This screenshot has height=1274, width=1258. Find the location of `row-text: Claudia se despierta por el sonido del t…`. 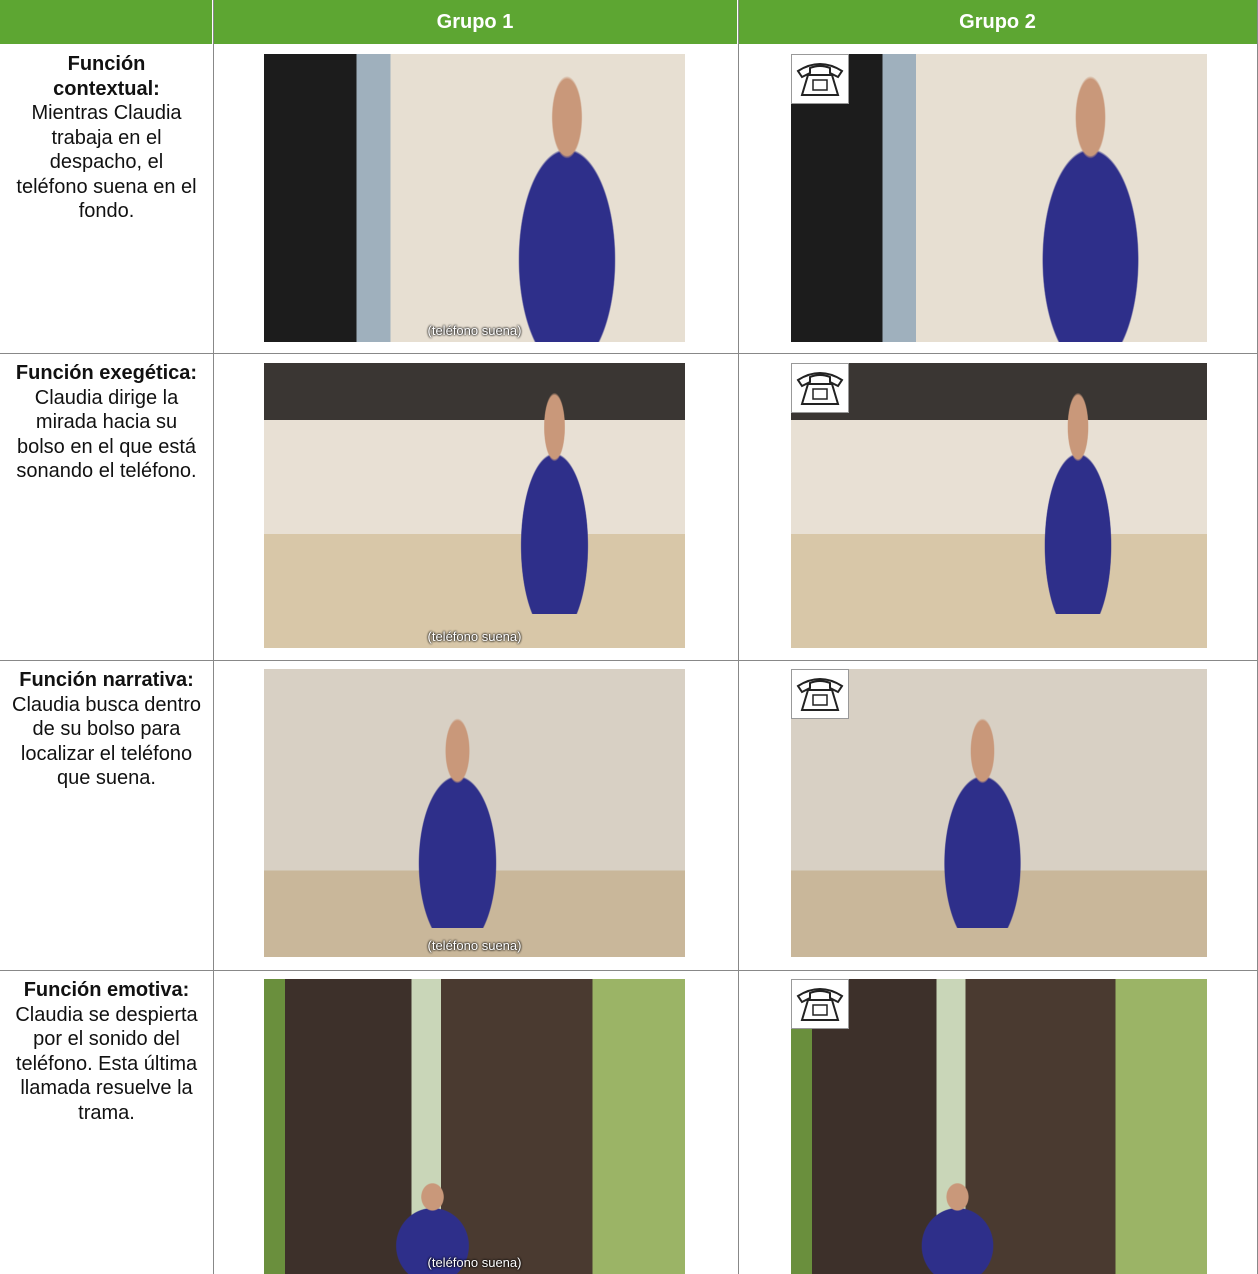

row-text: Claudia se despierta por el sonido del t… is located at coordinates (106, 1063).